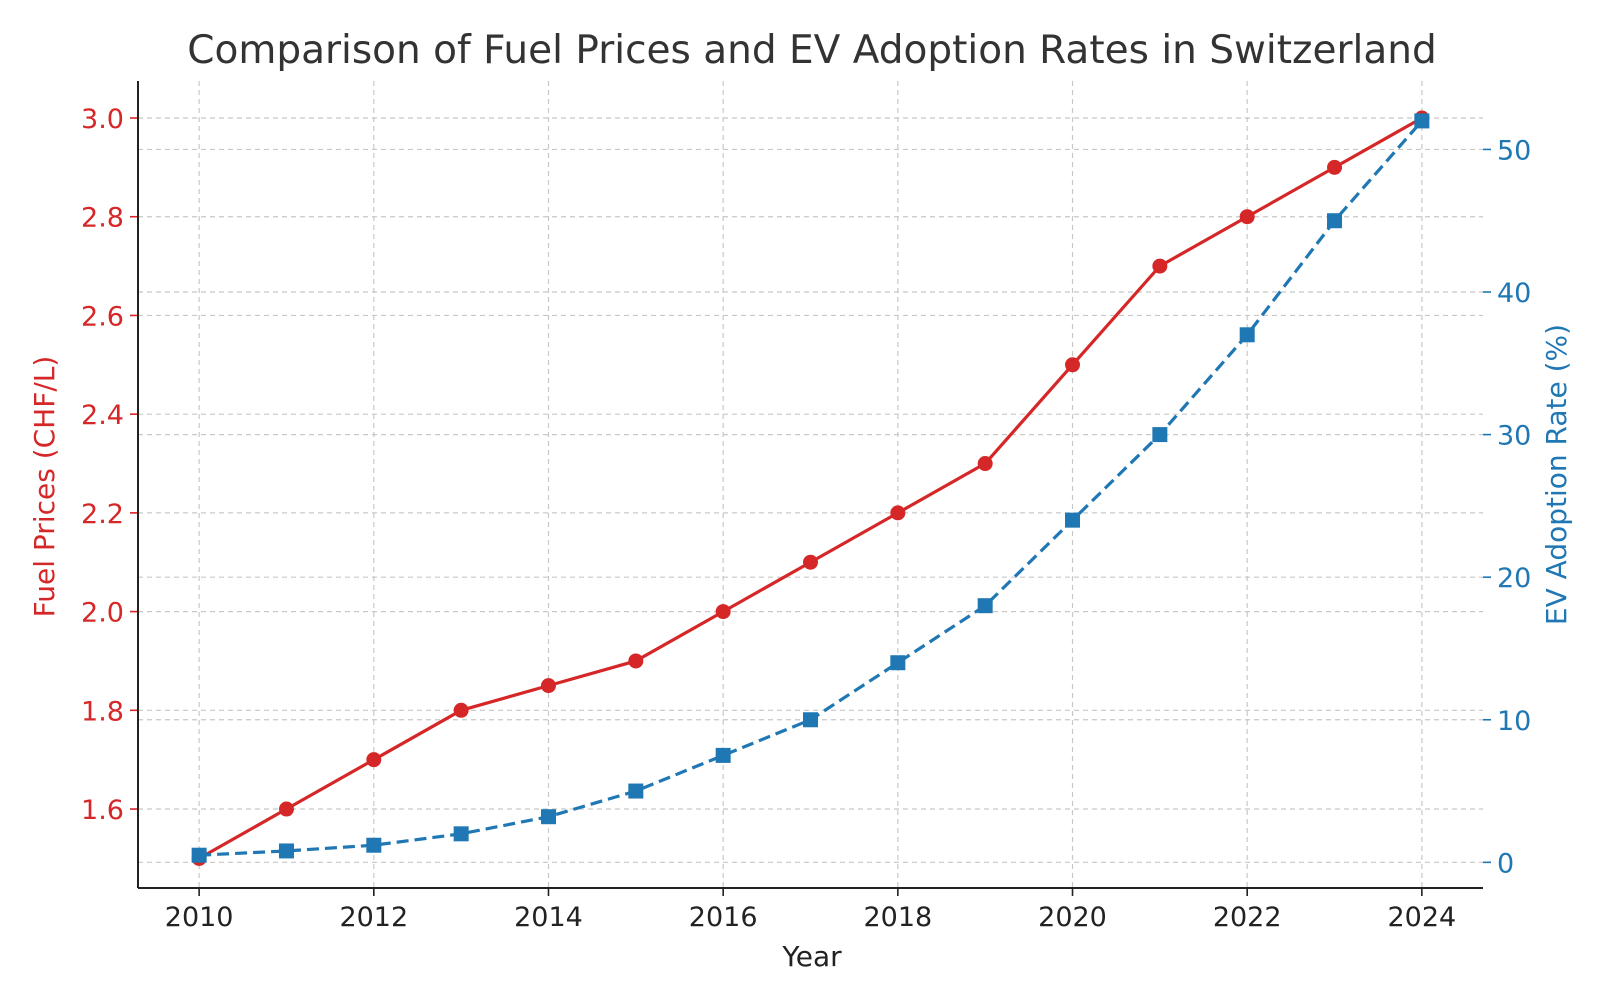  Describe the element at coordinates (1514, 578) in the screenshot. I see `right-tick-label: 20` at that location.